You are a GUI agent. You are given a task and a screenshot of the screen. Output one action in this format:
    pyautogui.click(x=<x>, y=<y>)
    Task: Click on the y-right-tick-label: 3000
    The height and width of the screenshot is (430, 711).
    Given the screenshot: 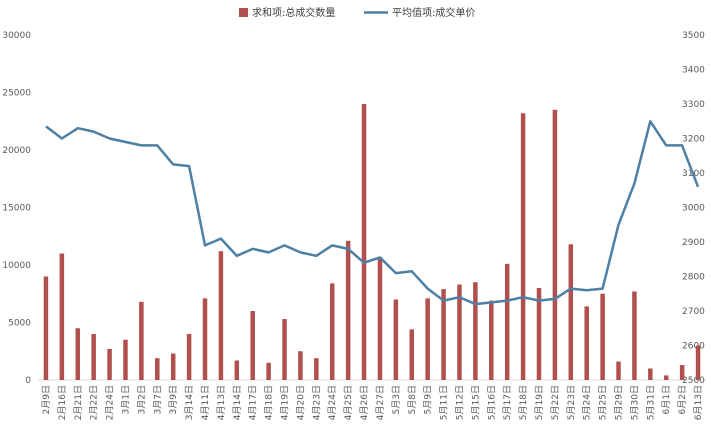 What is the action you would take?
    pyautogui.click(x=693, y=209)
    